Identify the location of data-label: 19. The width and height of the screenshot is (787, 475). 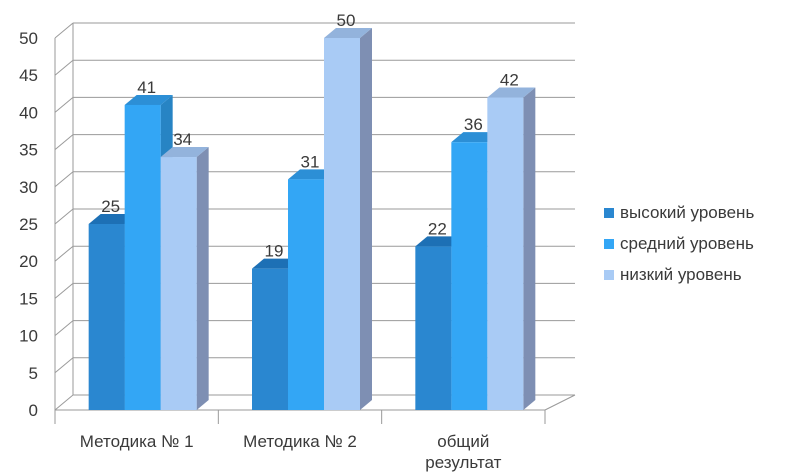
(274, 251).